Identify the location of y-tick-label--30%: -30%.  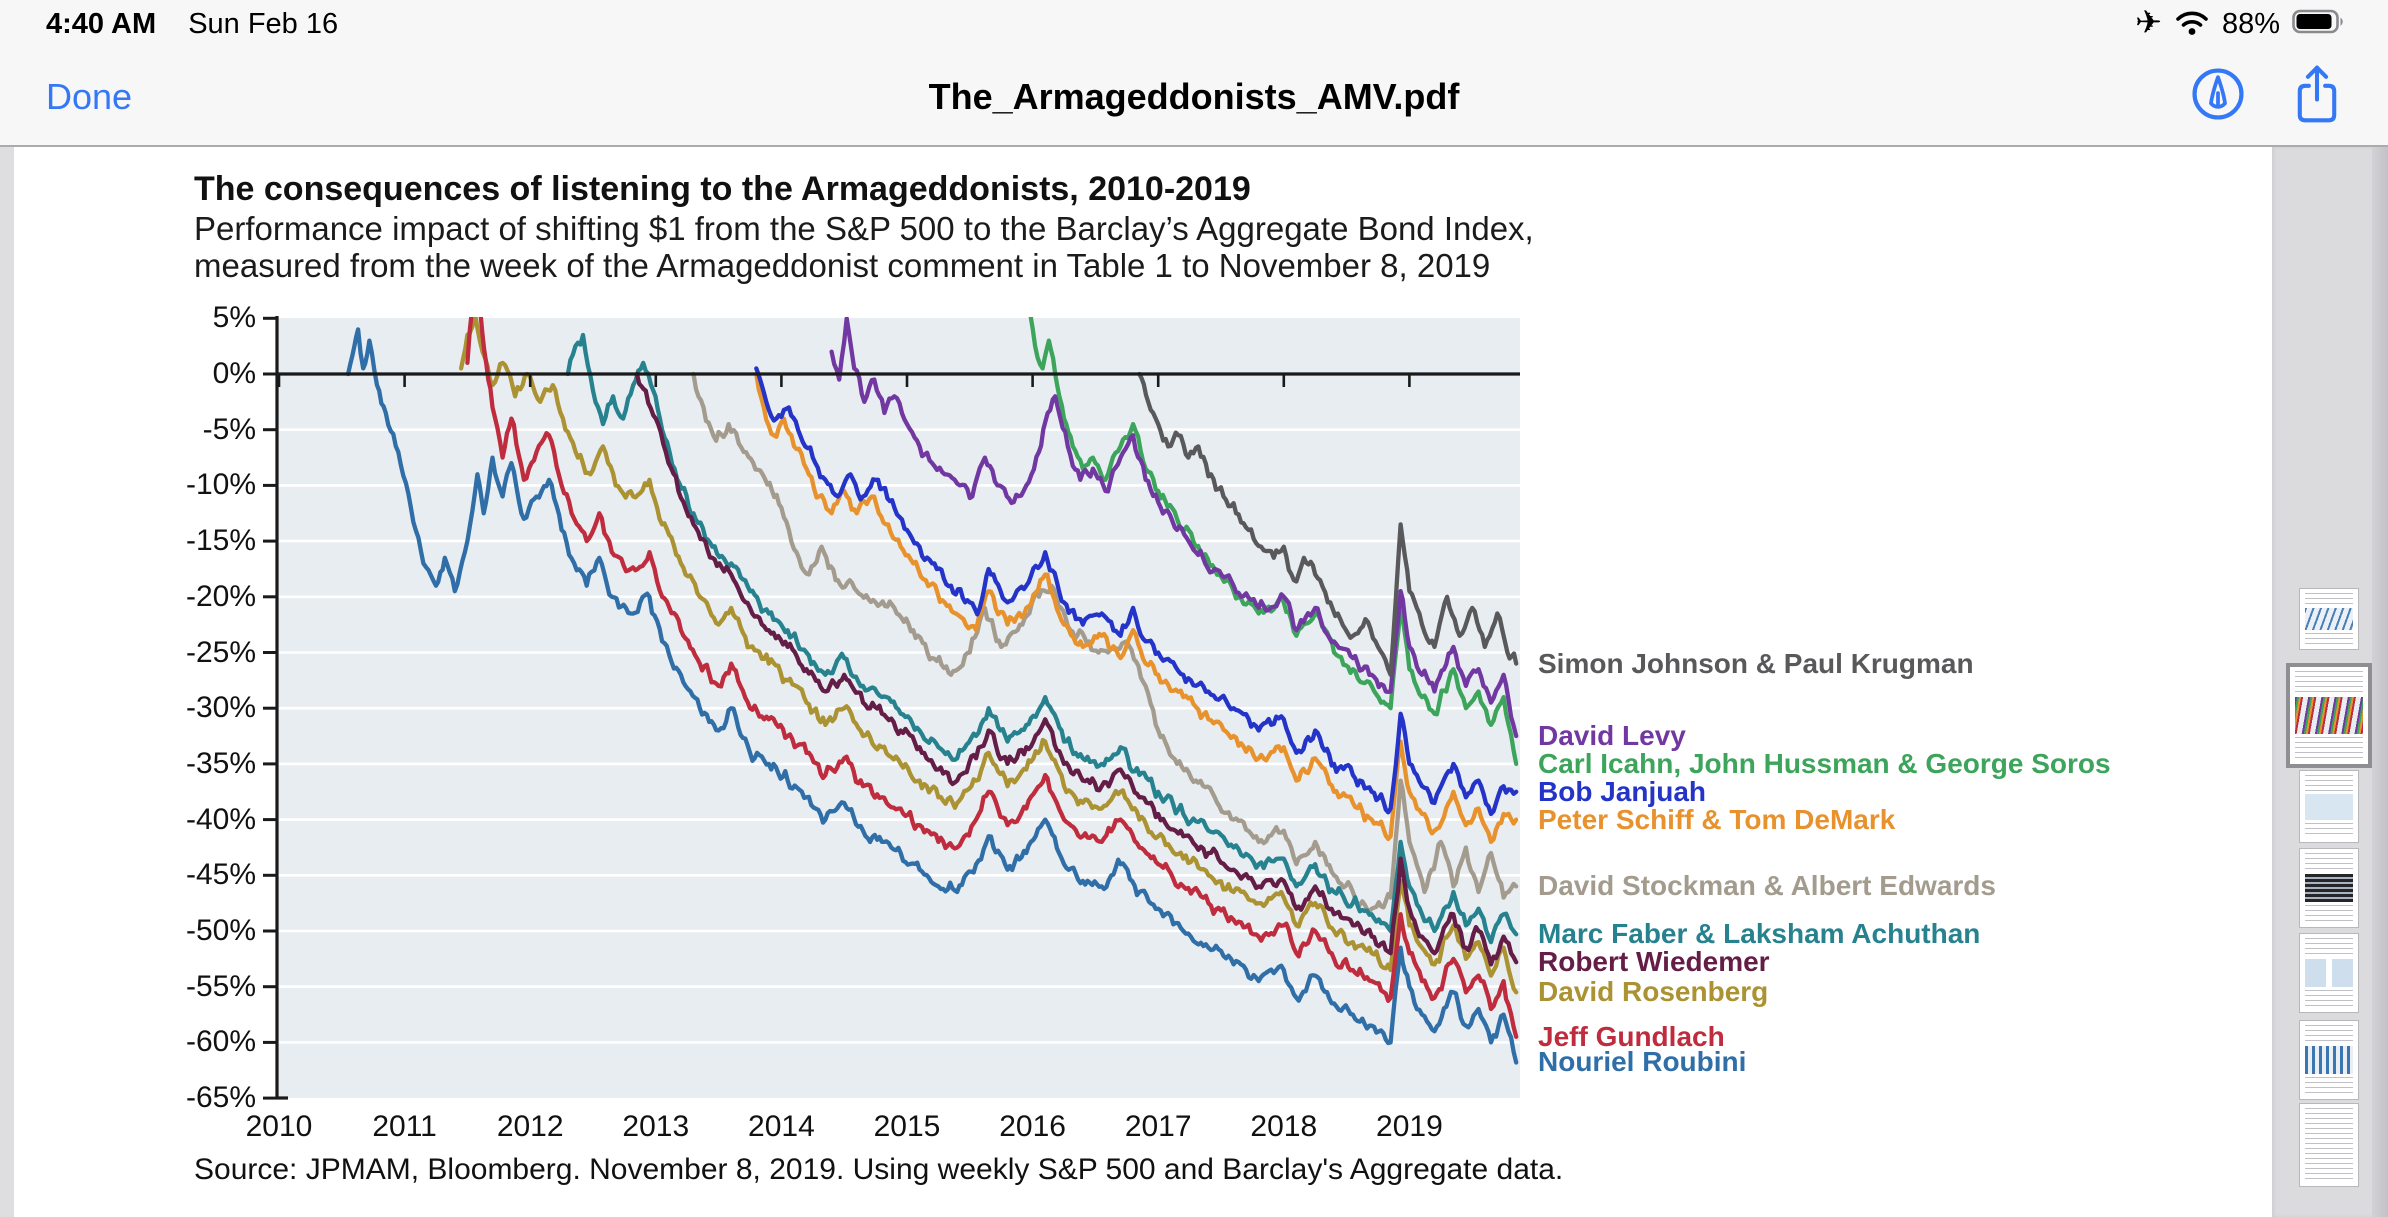
(220, 708).